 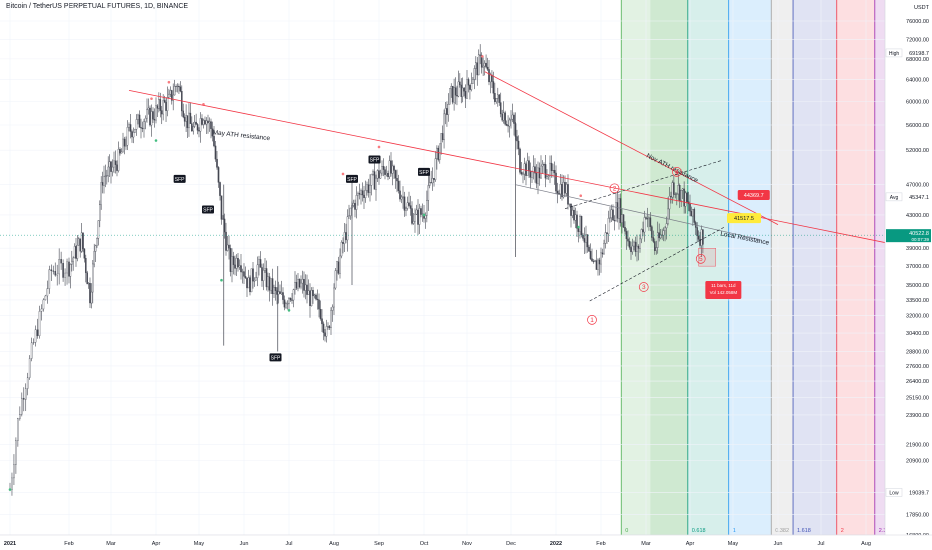 I want to click on x-axis-tick: Oct, so click(x=424, y=544).